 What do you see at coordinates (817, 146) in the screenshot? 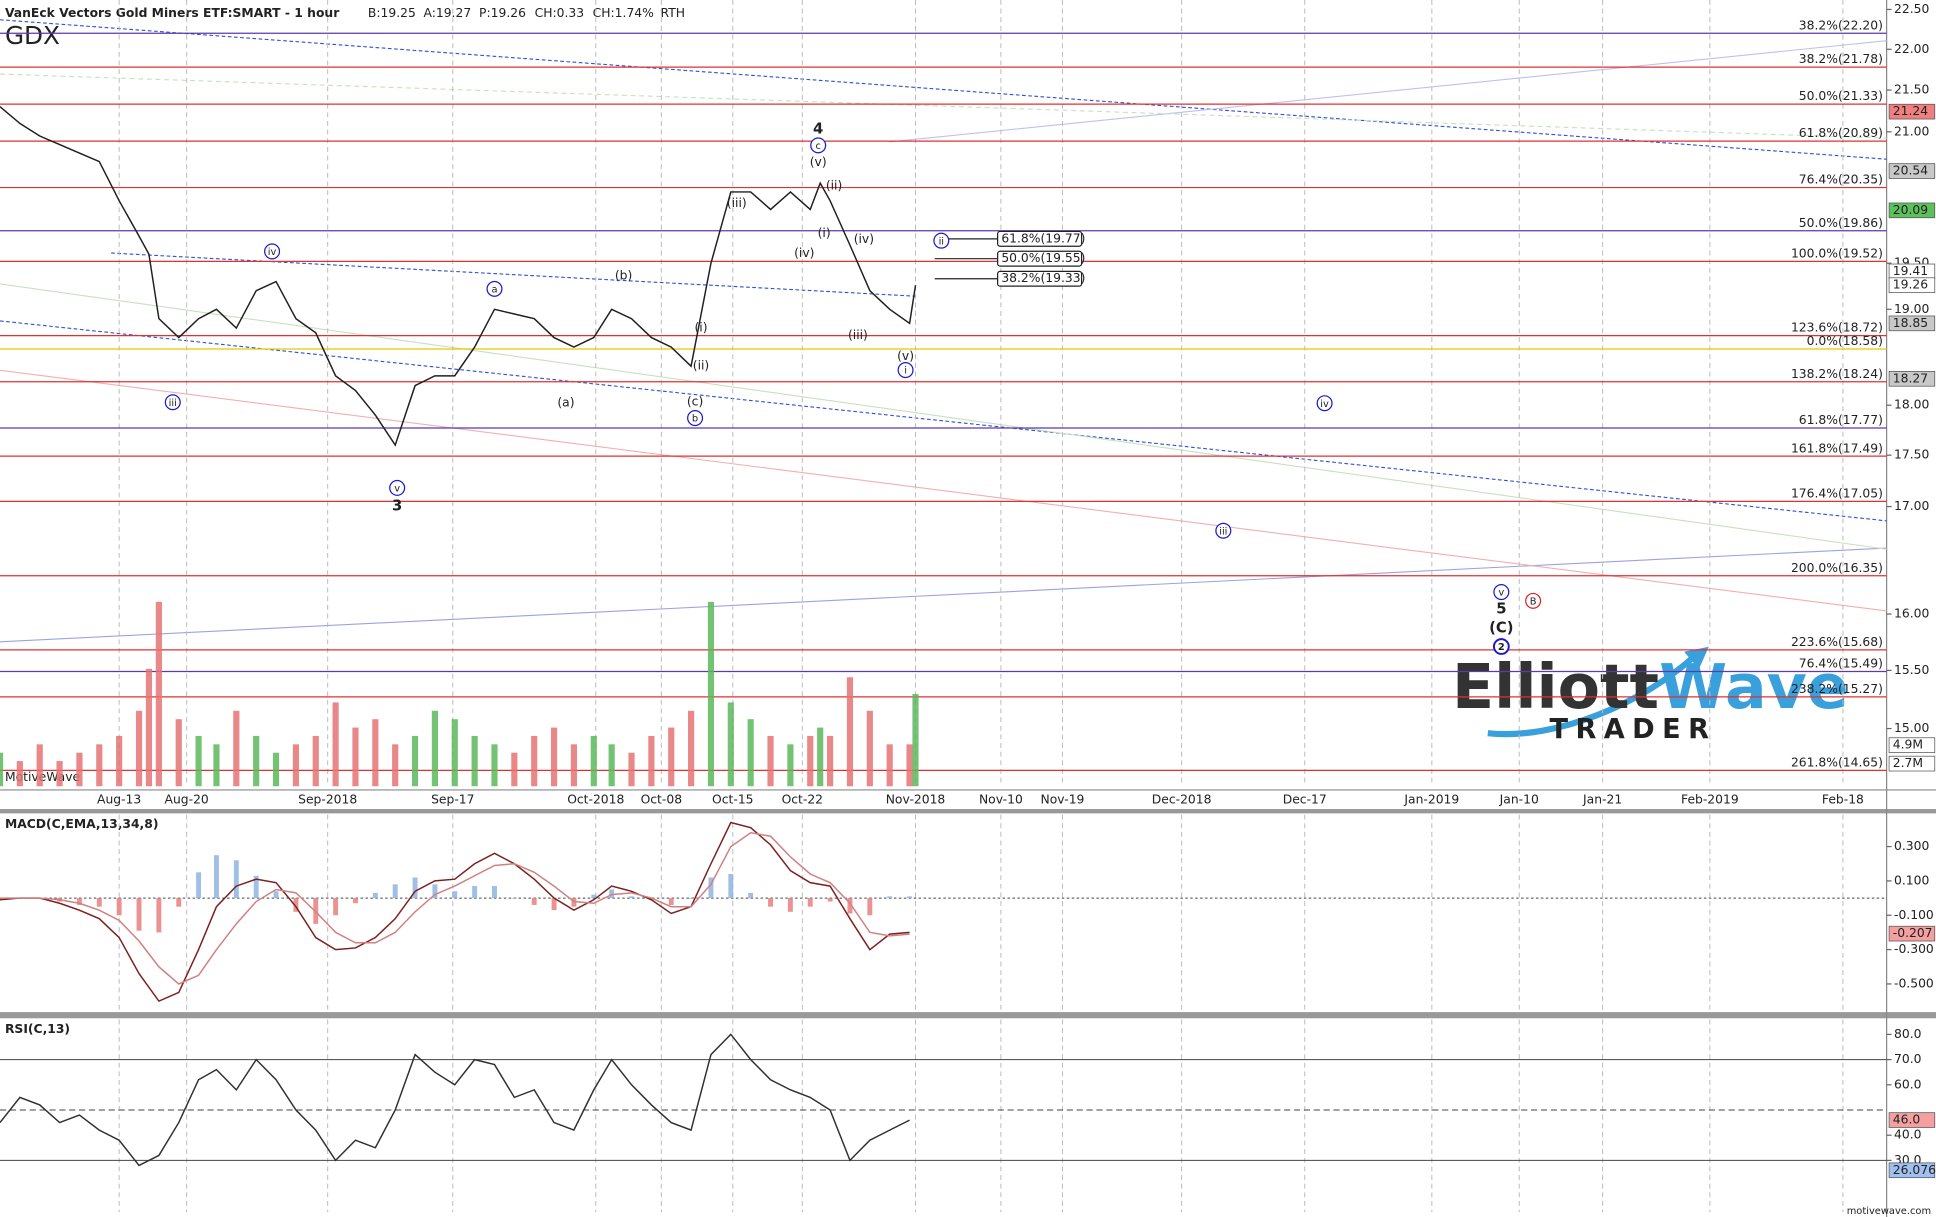
I see `wave-label: c` at bounding box center [817, 146].